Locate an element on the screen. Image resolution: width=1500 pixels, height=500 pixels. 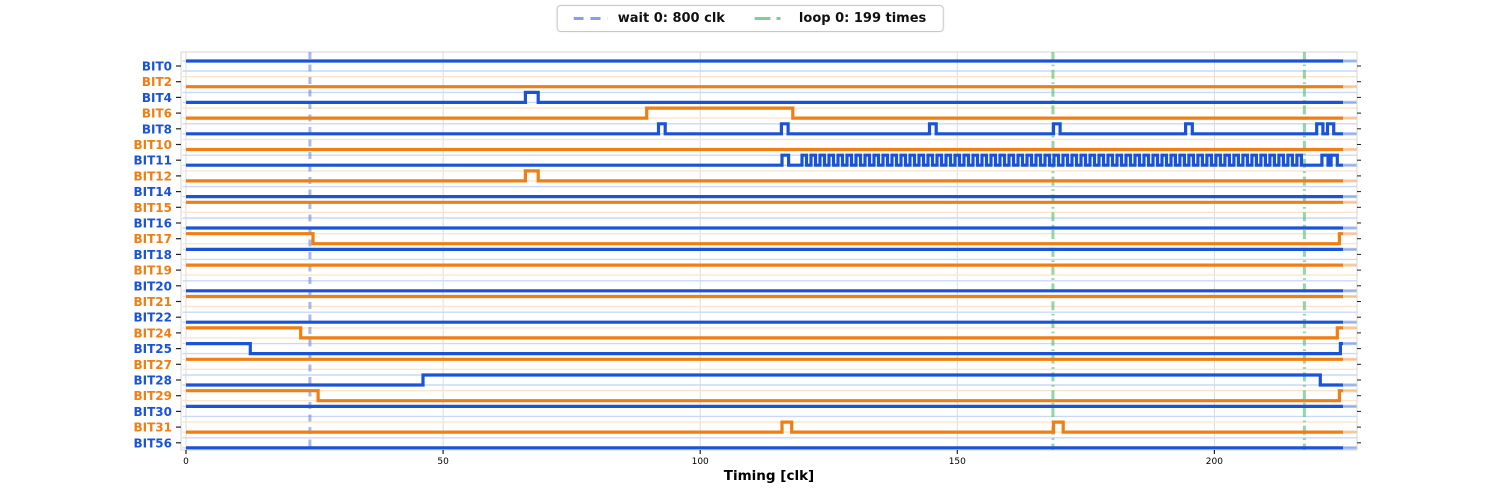
x-tick-label: 200 is located at coordinates (1214, 462).